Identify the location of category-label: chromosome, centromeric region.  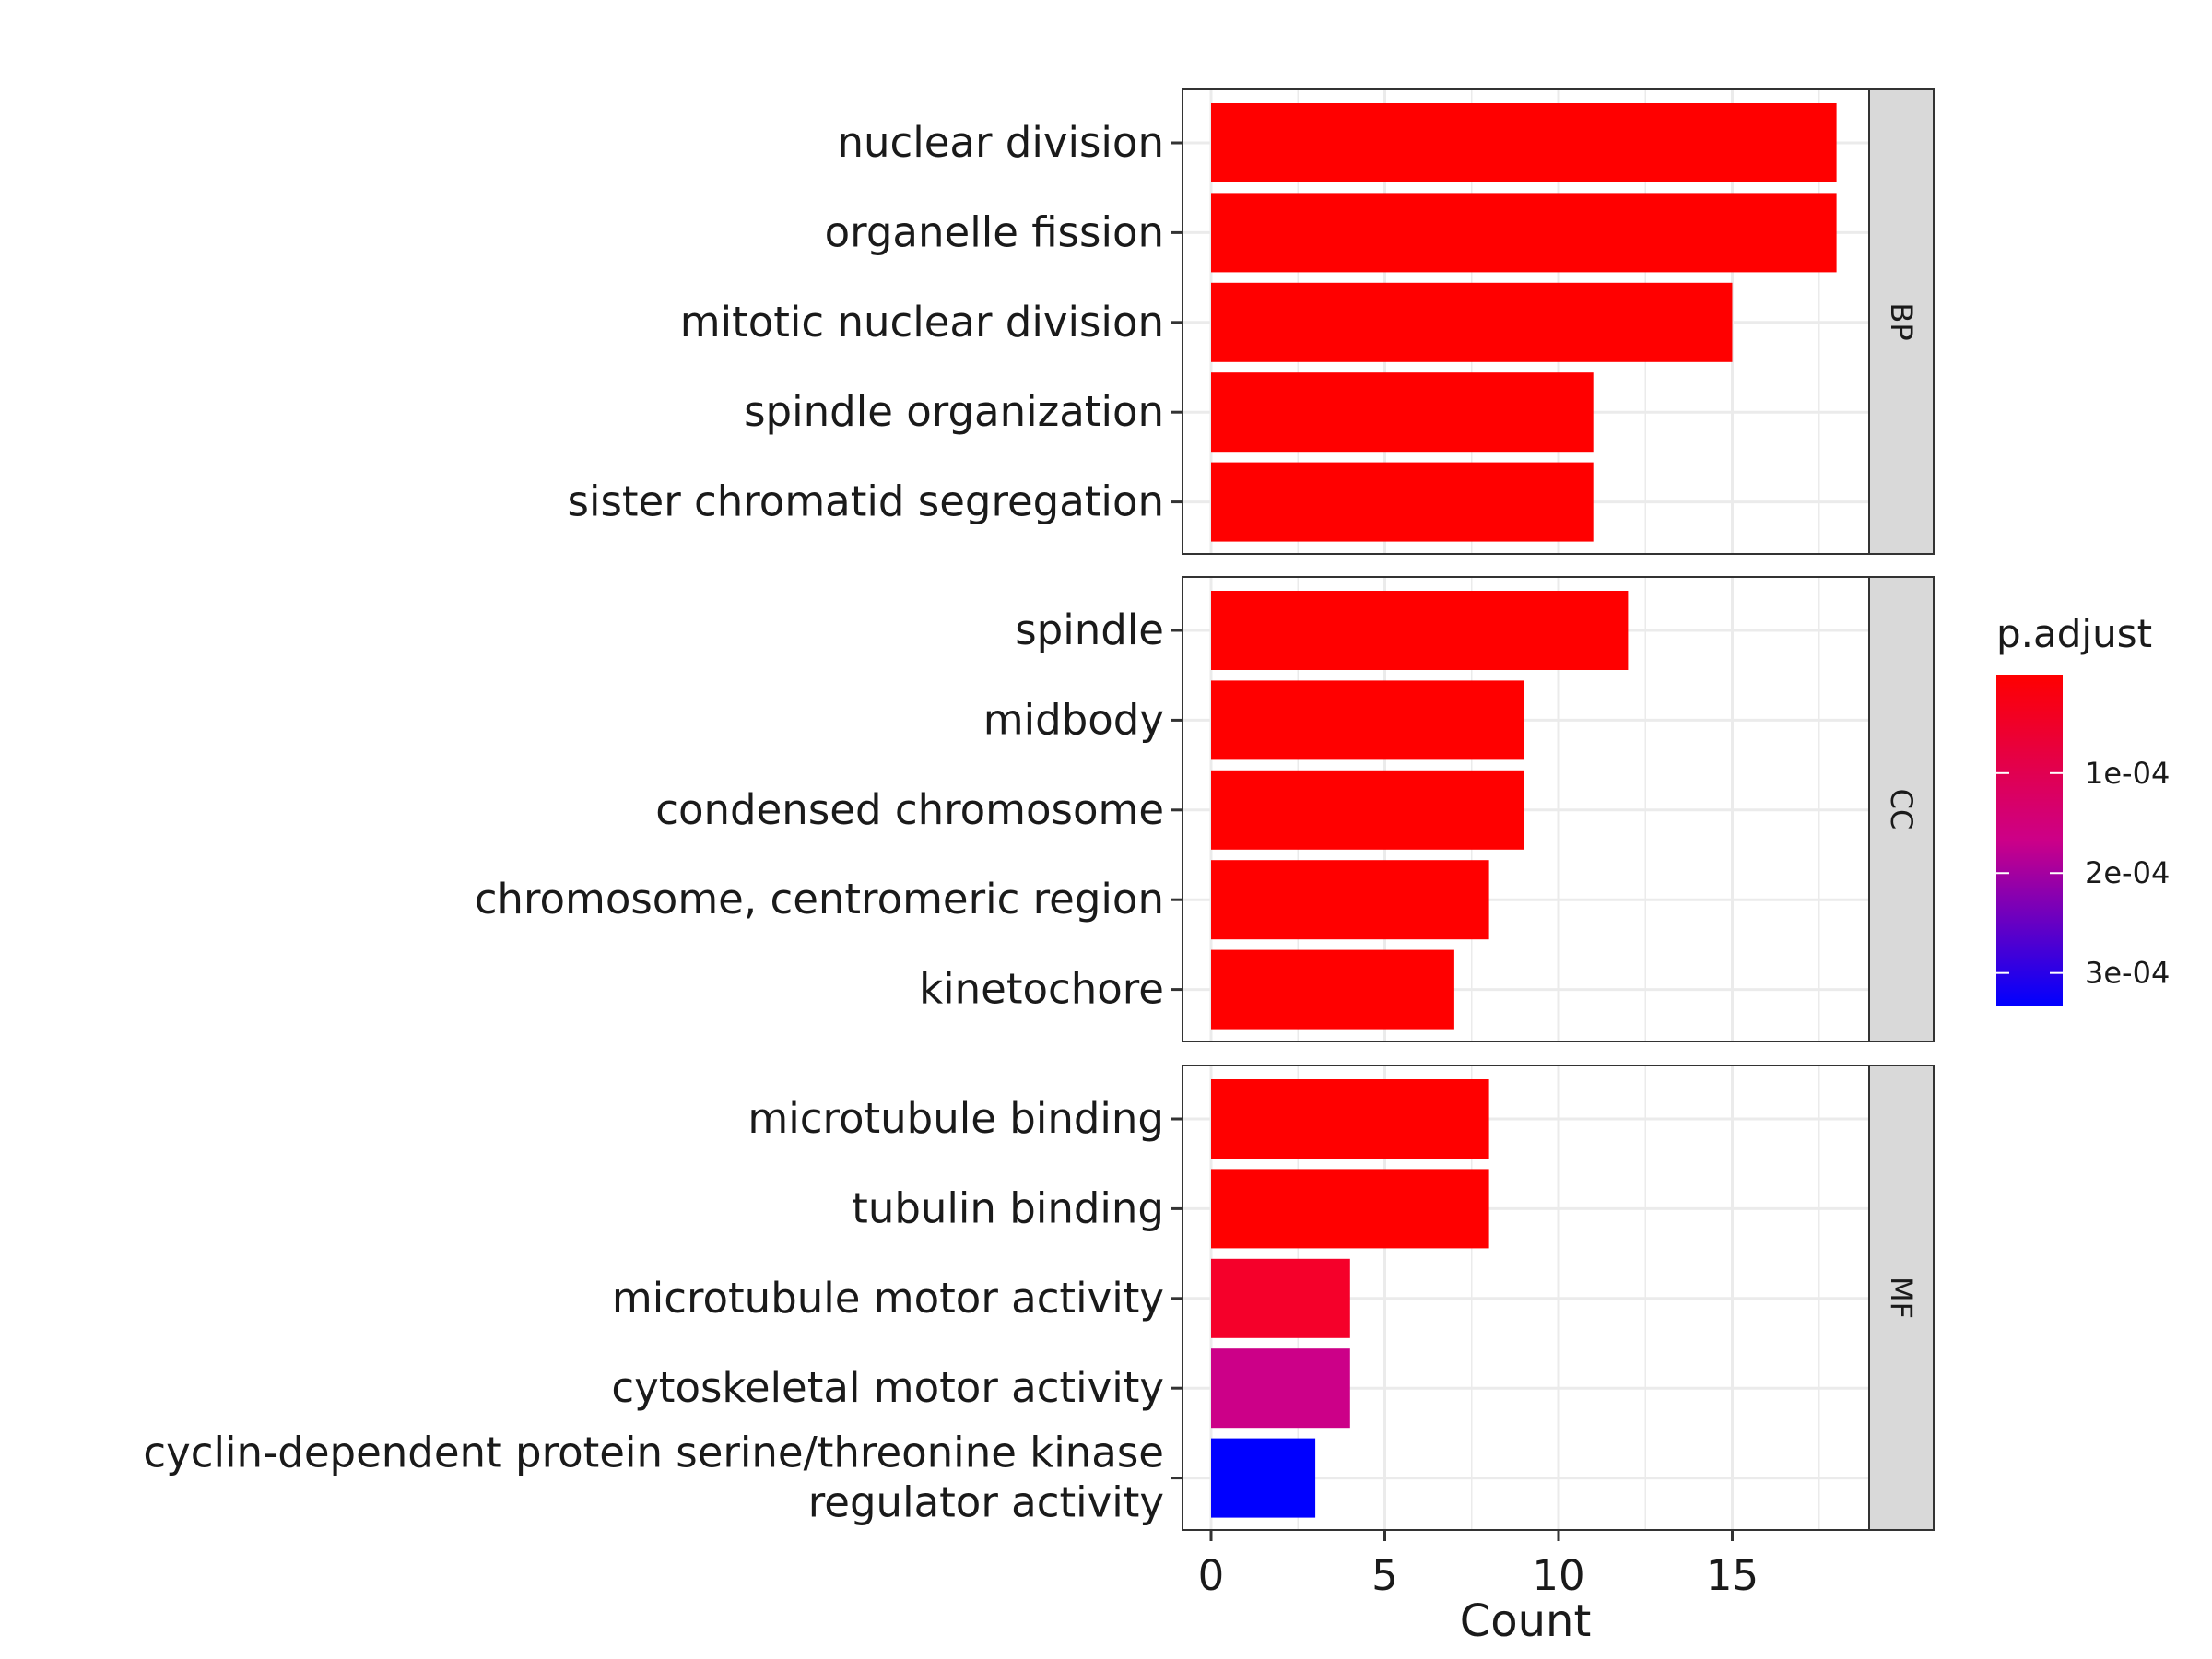
(819, 899).